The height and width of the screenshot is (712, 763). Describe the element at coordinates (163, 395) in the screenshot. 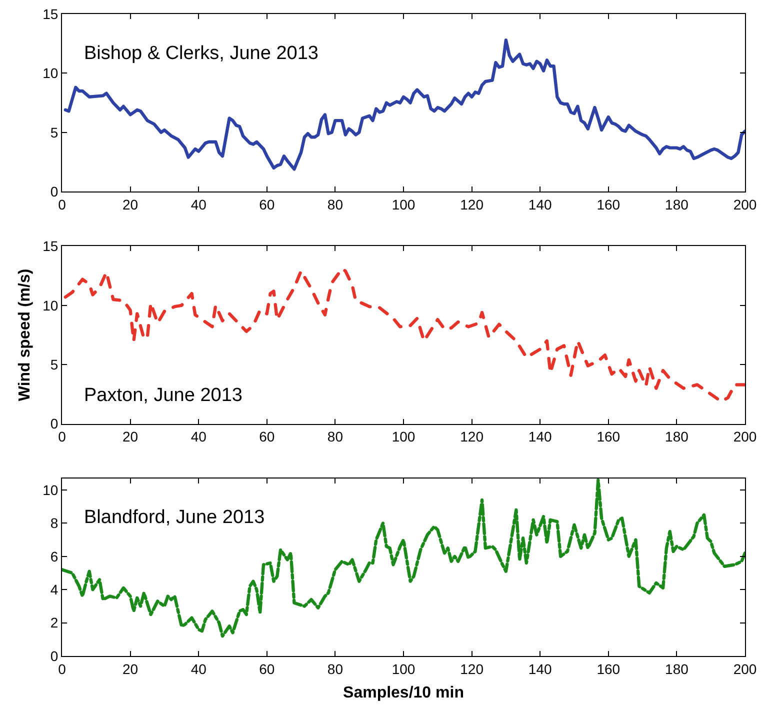

I see `annotation: Paxton, June 2013` at that location.